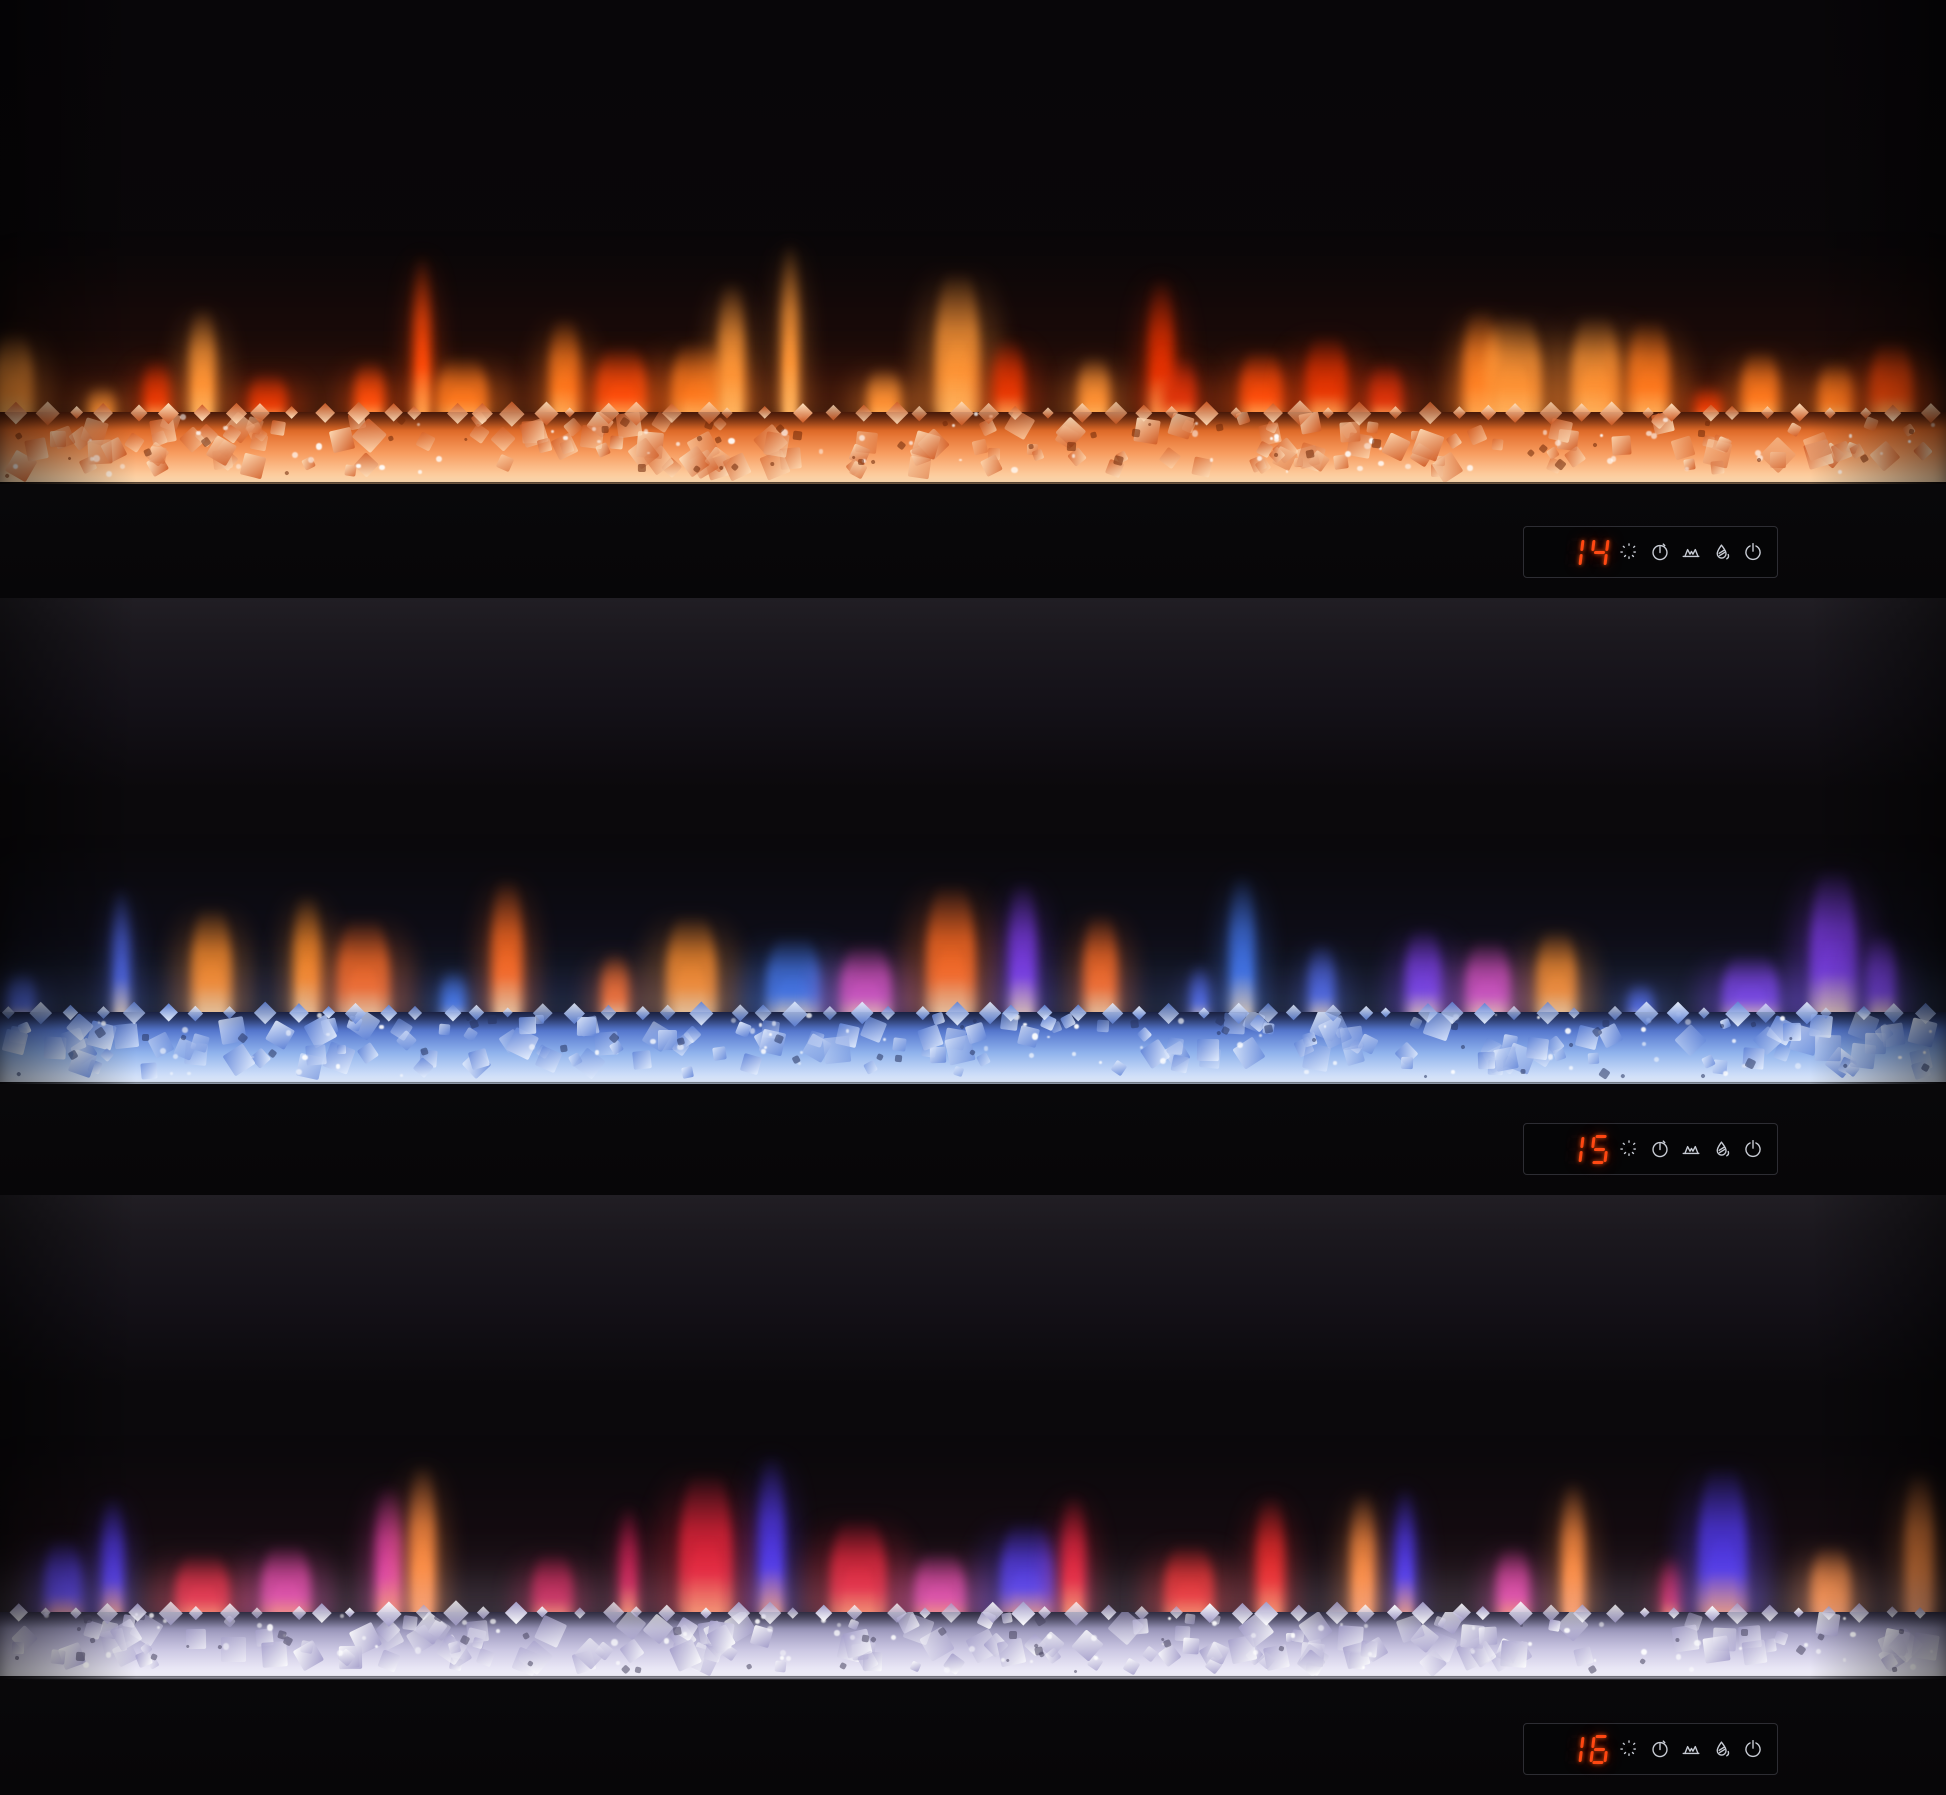  Describe the element at coordinates (1598, 1162) in the screenshot. I see `seg-d` at that location.